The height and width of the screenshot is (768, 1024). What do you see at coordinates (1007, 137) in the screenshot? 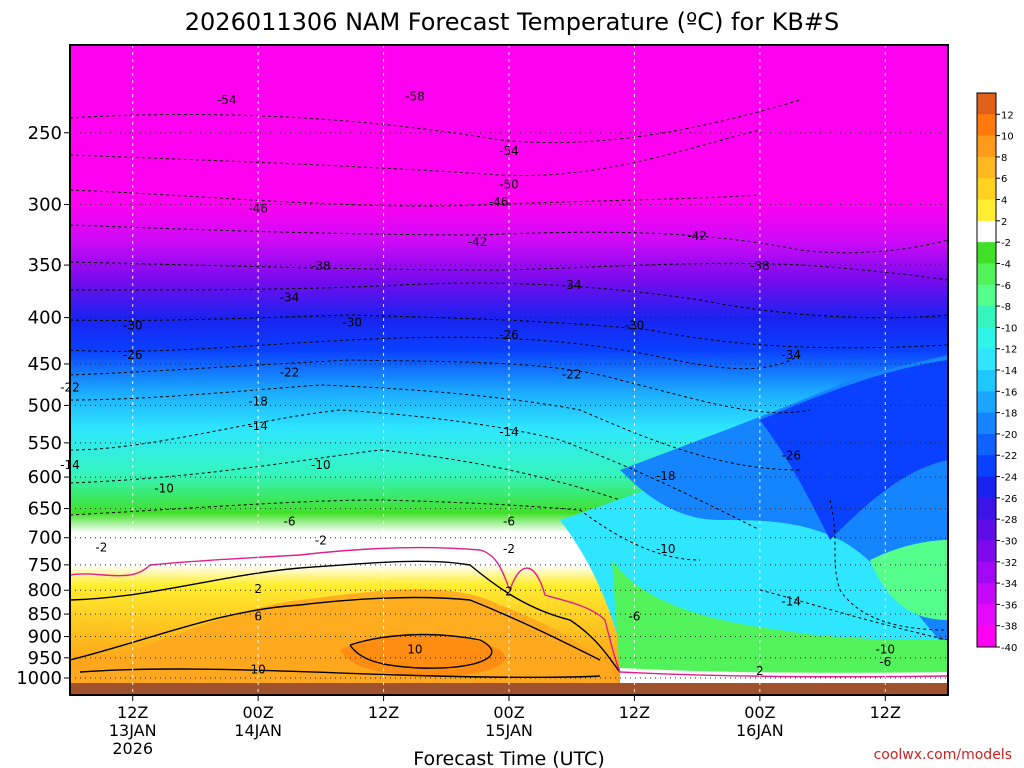
I see `colorbar-tick-label: 10` at bounding box center [1007, 137].